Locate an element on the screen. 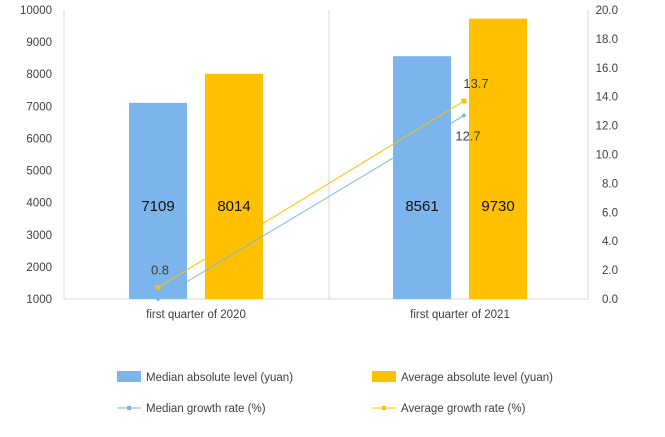 The height and width of the screenshot is (437, 665). left-tick-label: 4000 is located at coordinates (39, 204).